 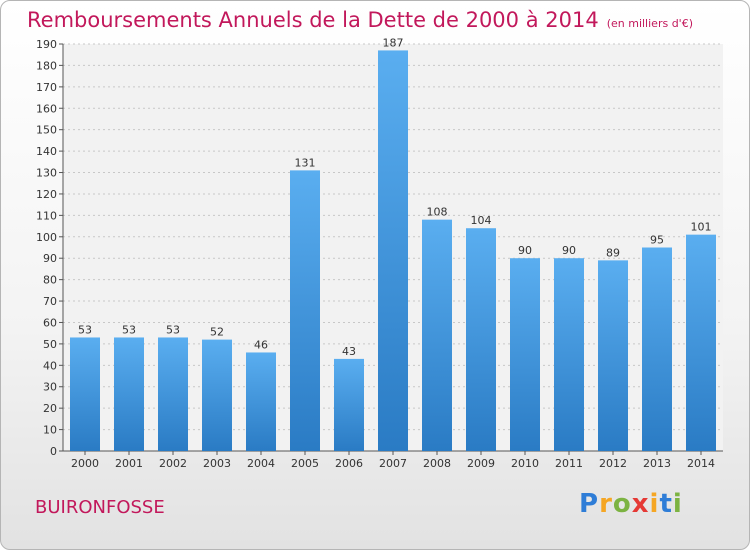 I want to click on x-tick-label: 2001, so click(x=129, y=463).